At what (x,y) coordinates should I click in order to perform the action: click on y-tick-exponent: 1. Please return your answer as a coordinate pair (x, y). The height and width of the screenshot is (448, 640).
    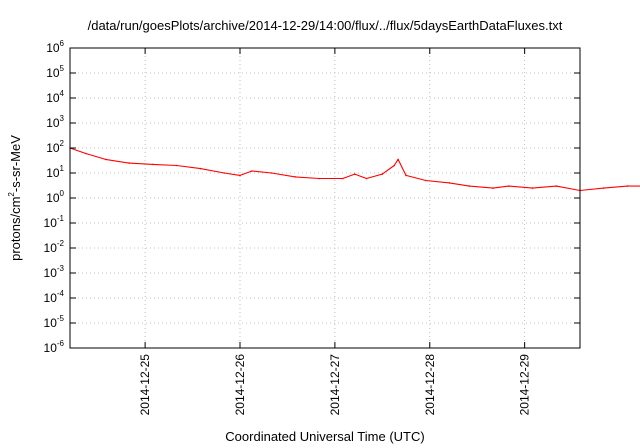
    Looking at the image, I should click on (62, 168).